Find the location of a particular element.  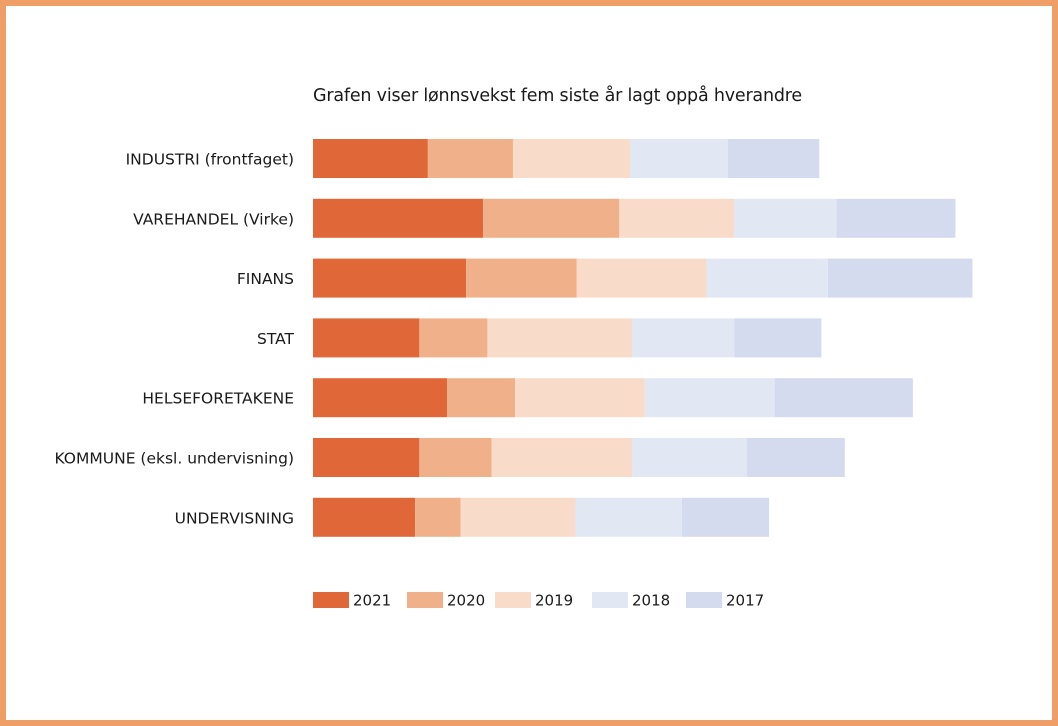

category-label: INDUSTRI (frontfaget) is located at coordinates (210, 160).